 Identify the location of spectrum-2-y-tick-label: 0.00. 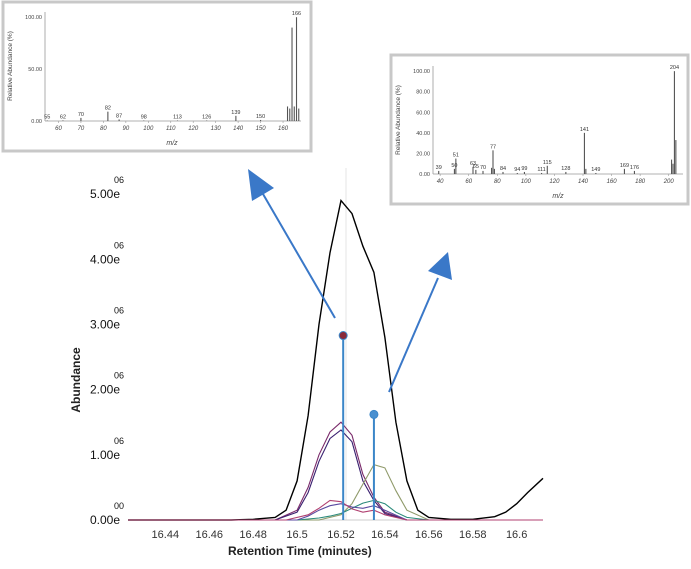
(424, 175).